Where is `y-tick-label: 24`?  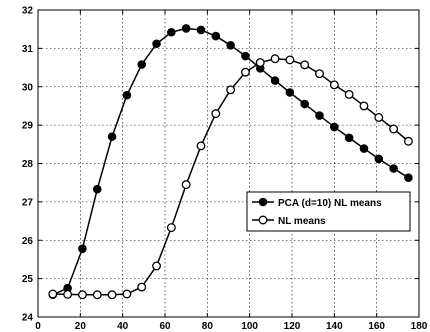
y-tick-label: 24 is located at coordinates (28, 318).